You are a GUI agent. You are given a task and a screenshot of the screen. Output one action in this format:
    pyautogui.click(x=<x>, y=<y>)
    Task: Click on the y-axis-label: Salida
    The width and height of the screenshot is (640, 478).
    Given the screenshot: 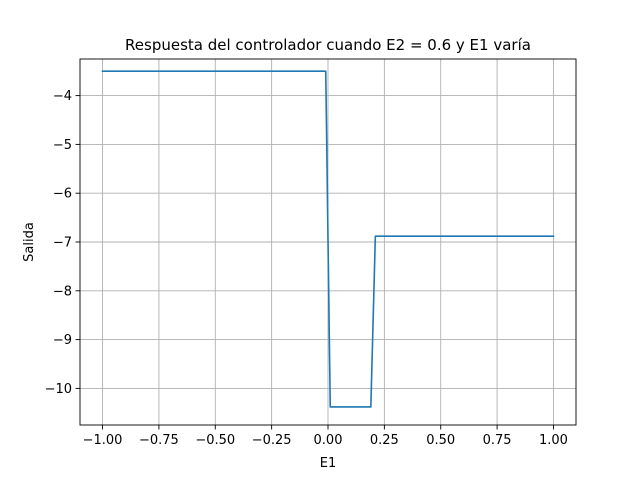 What is the action you would take?
    pyautogui.click(x=29, y=242)
    